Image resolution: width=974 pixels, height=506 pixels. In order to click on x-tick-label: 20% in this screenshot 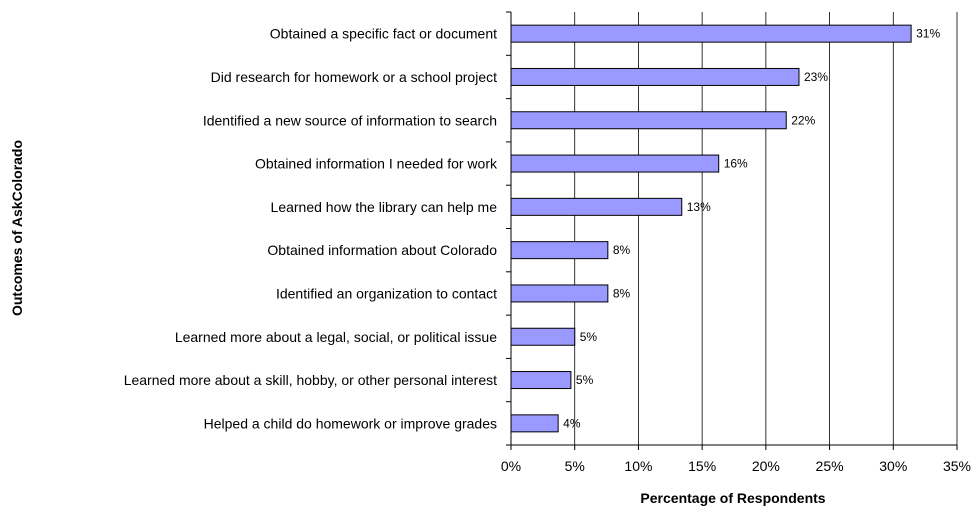, I will do `click(766, 466)`.